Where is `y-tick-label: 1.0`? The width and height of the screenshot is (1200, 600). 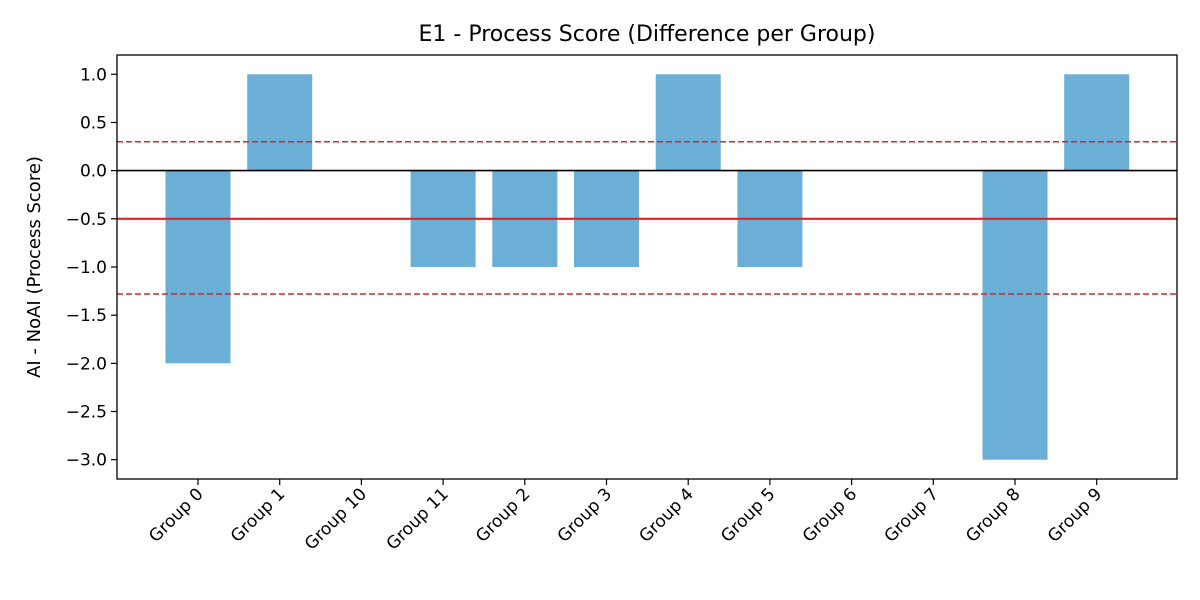
y-tick-label: 1.0 is located at coordinates (93, 75).